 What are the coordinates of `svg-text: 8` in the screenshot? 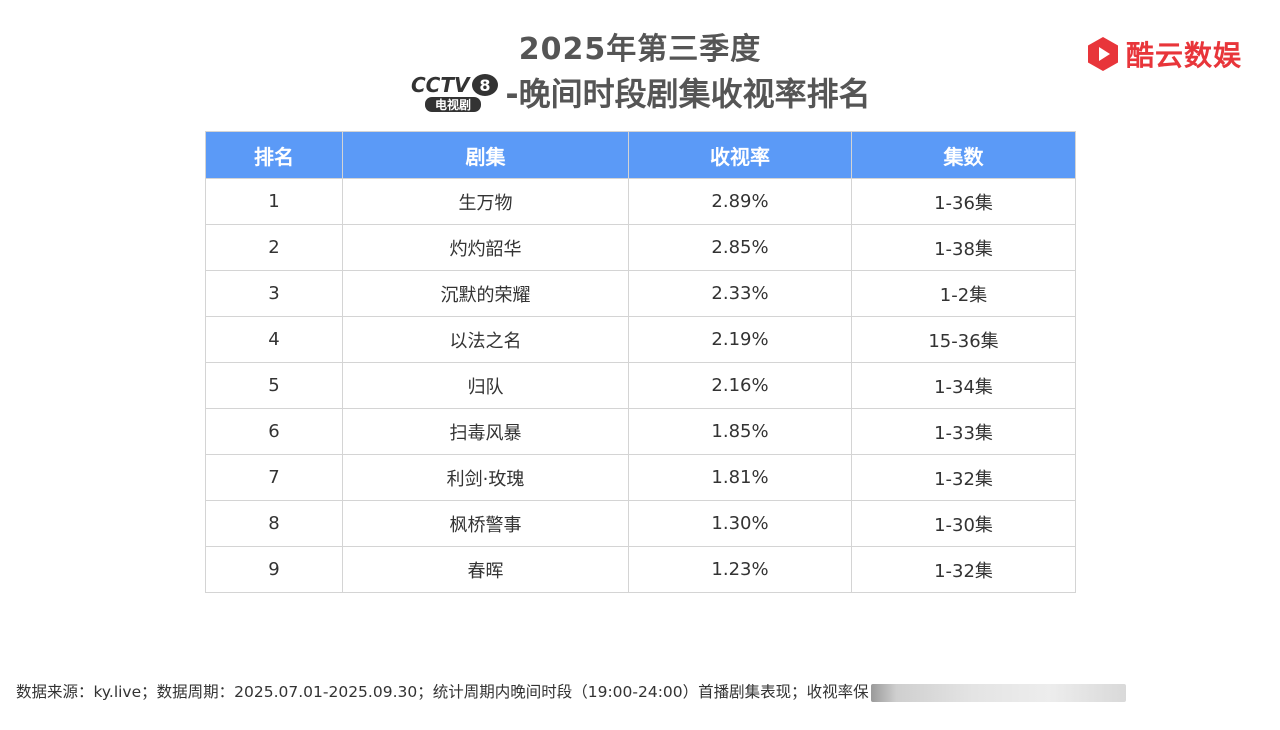 It's located at (485, 85).